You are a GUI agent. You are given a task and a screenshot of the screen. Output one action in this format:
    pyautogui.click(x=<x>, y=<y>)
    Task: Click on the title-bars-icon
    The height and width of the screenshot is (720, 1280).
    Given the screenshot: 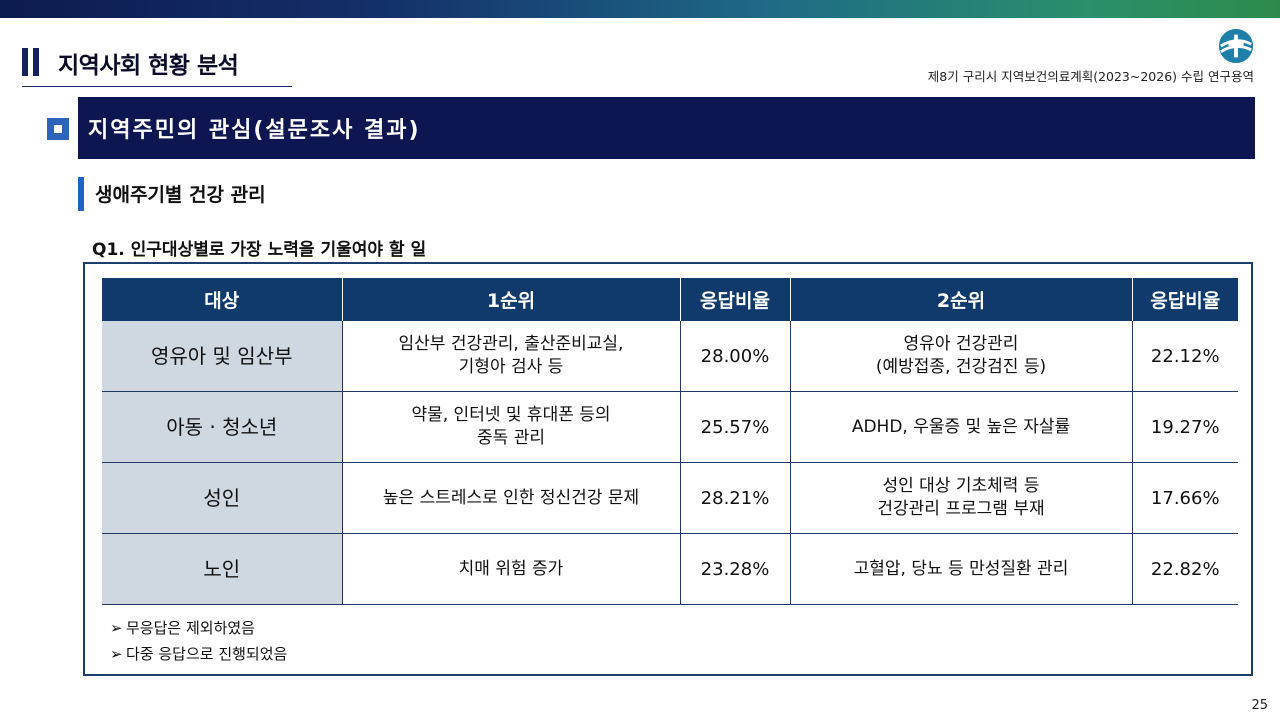 What is the action you would take?
    pyautogui.click(x=31, y=62)
    